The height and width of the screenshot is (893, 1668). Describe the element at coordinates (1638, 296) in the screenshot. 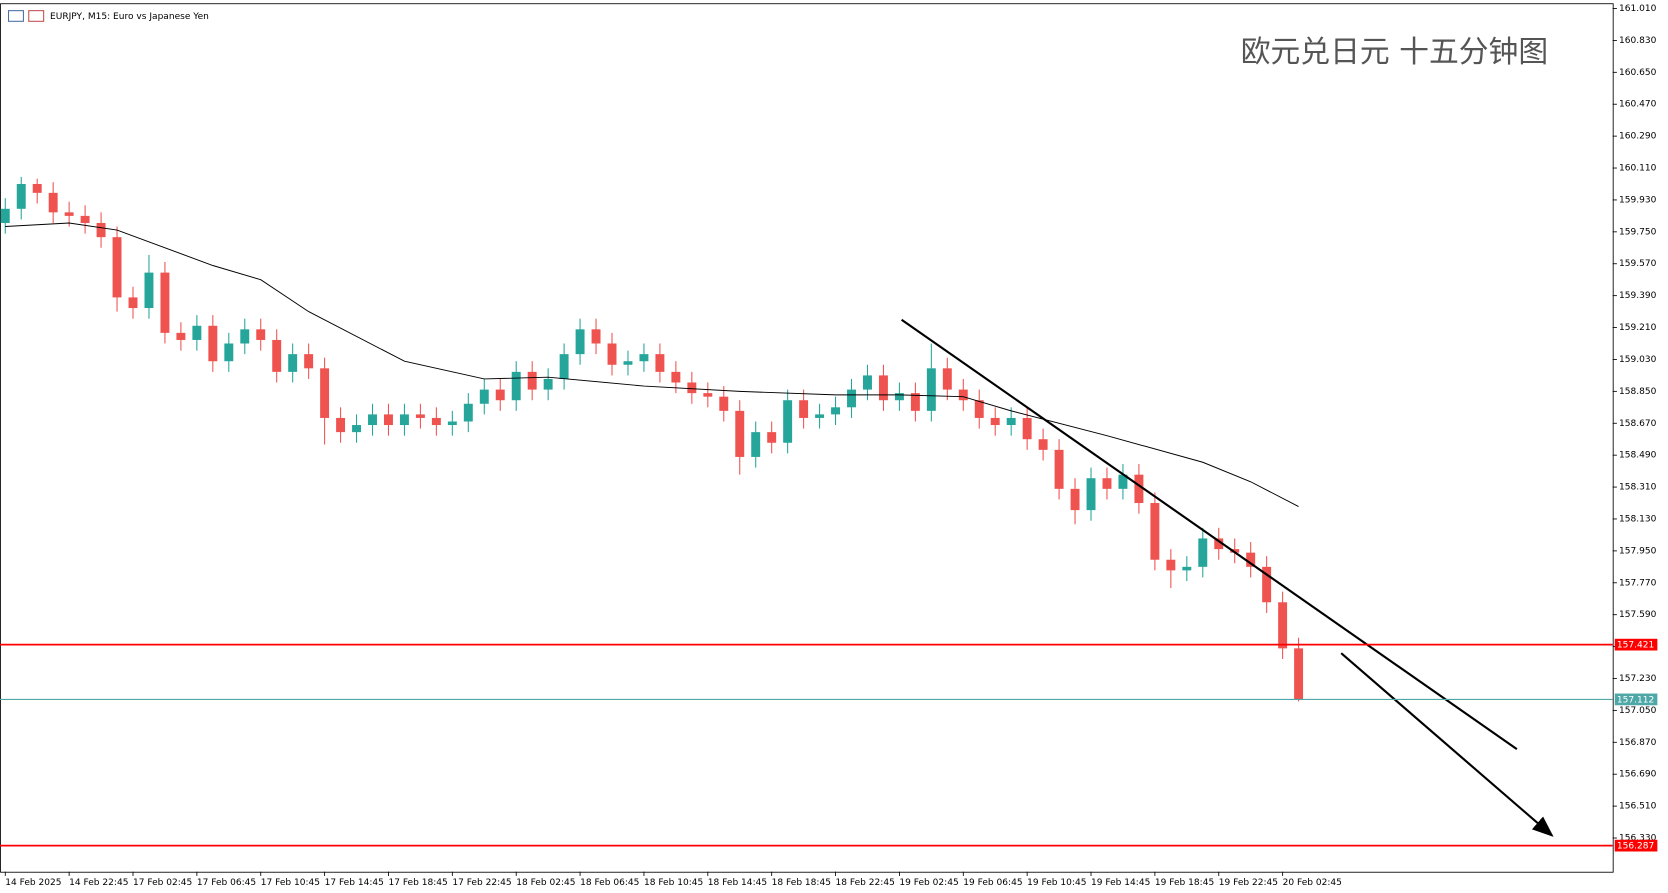

I see `y-tick-label: 159.390` at that location.